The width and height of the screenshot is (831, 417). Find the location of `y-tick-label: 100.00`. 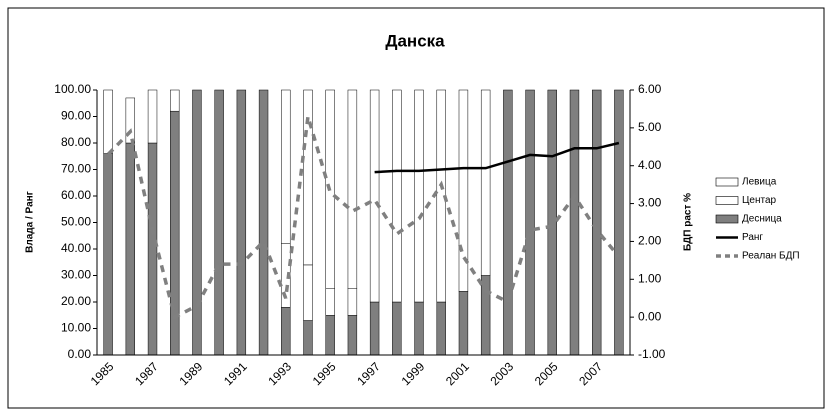

y-tick-label: 100.00 is located at coordinates (72, 89).